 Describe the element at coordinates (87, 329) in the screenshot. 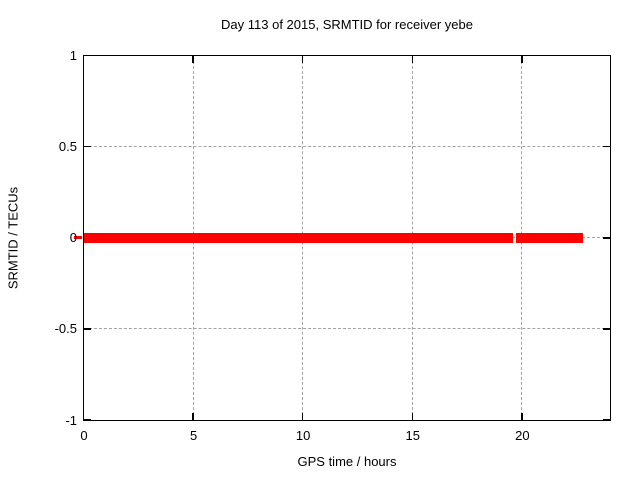

I see `y-tick-left--0.5` at that location.